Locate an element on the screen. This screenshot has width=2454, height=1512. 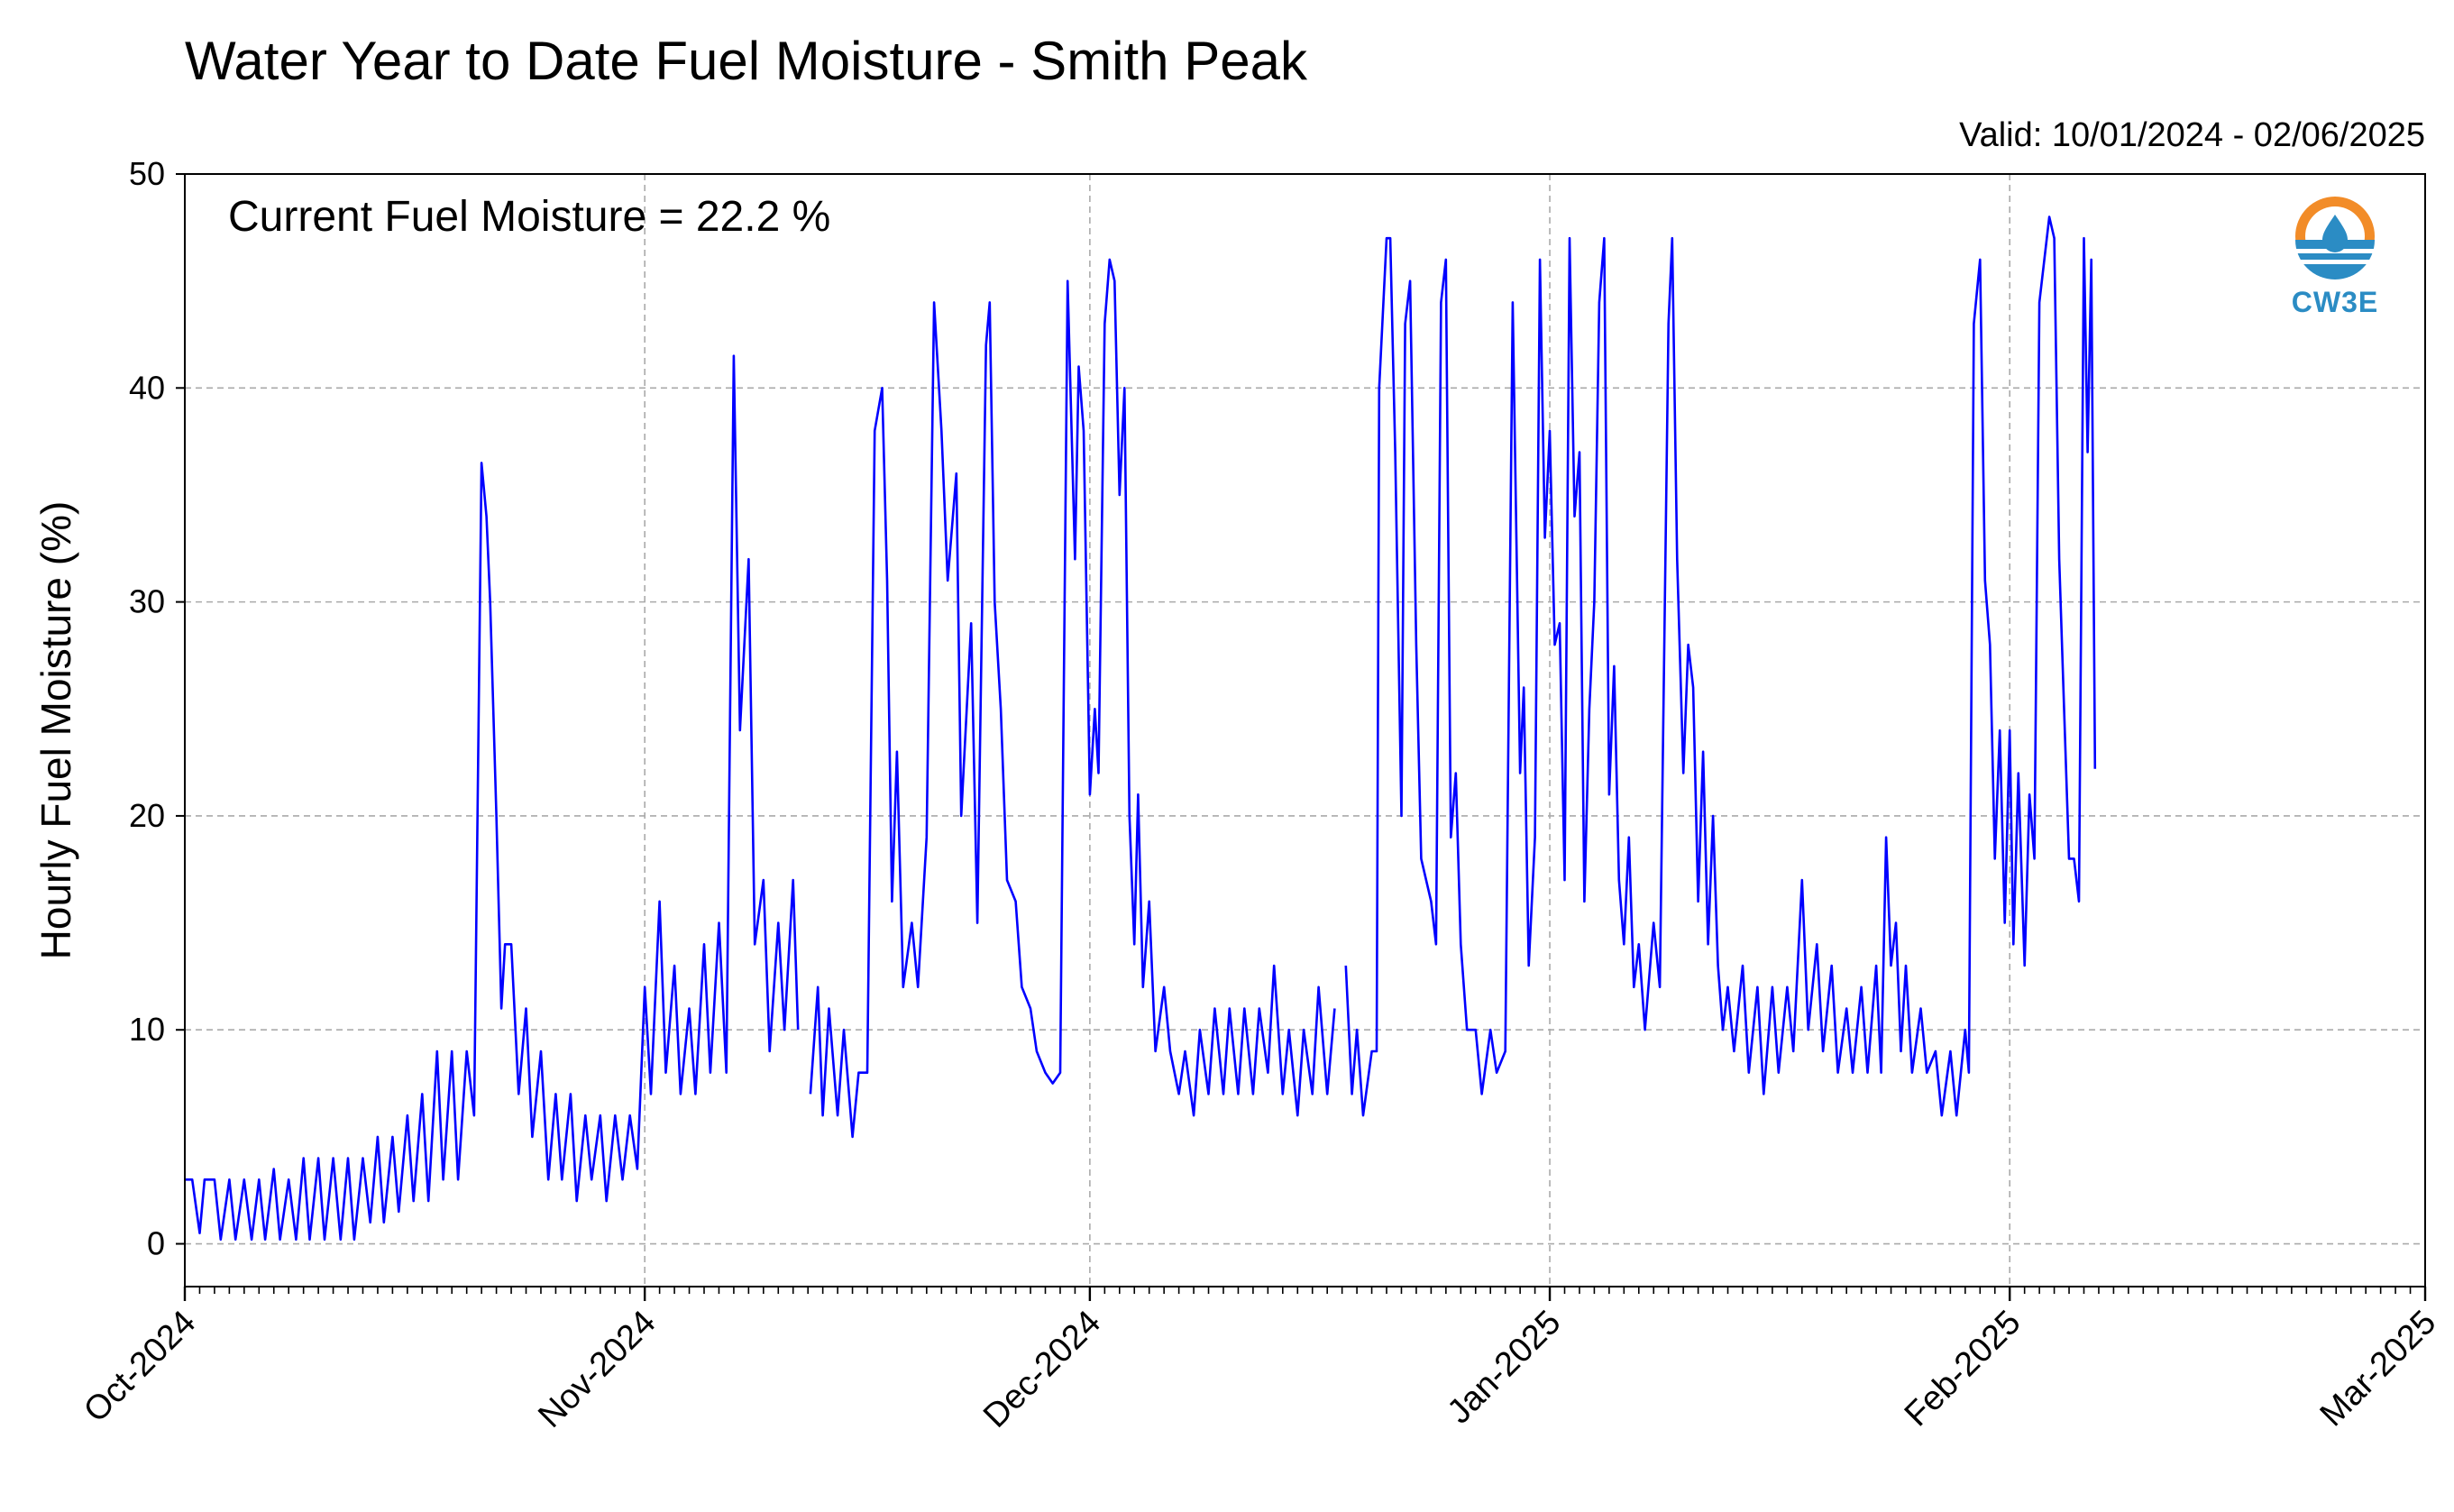
y-tick-label: 50 is located at coordinates (147, 173).